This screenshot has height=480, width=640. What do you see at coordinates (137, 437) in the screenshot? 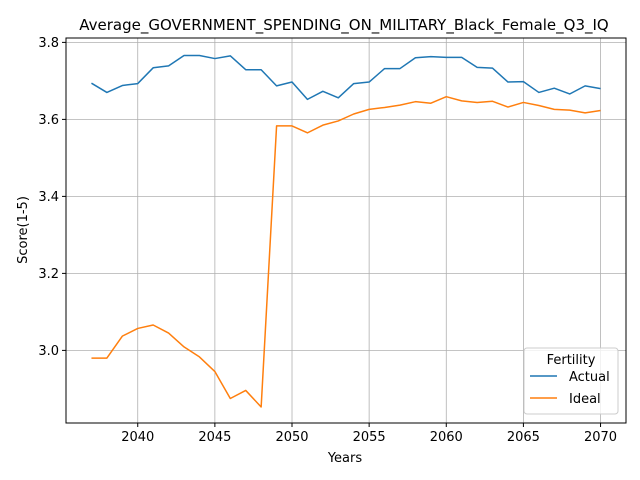
I see `x-tick-label: 2040` at bounding box center [137, 437].